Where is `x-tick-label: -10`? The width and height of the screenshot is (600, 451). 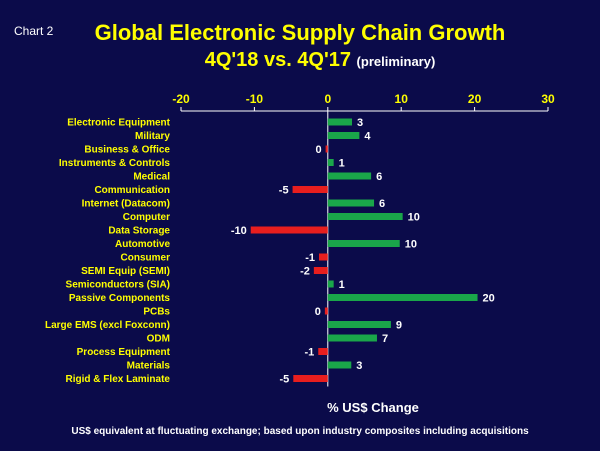 x-tick-label: -10 is located at coordinates (255, 99).